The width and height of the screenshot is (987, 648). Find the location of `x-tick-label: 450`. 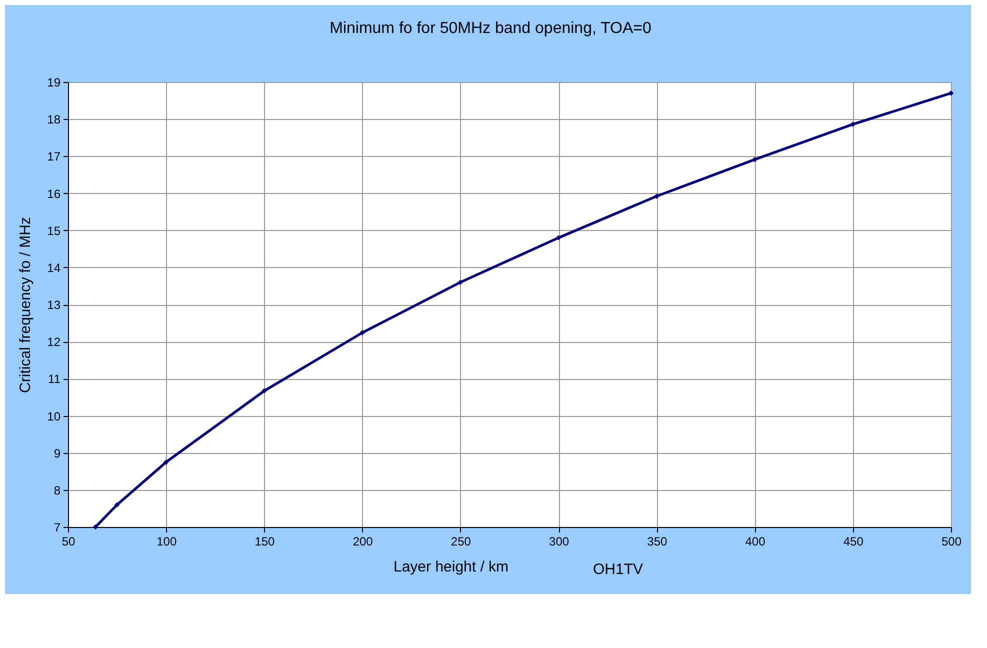

x-tick-label: 450 is located at coordinates (853, 541).